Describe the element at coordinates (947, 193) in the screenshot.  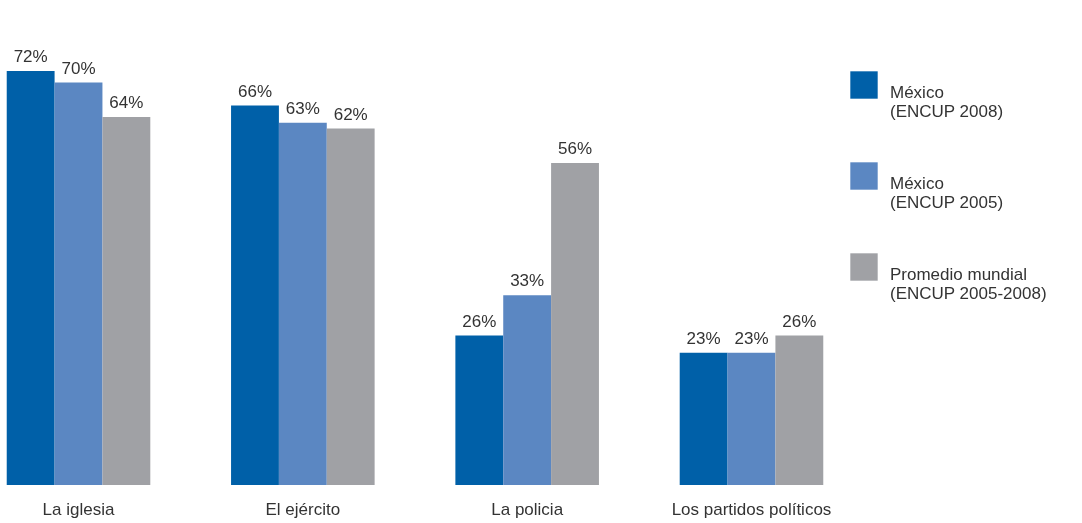
I see `legend-label: México (ENCUP 2005)` at that location.